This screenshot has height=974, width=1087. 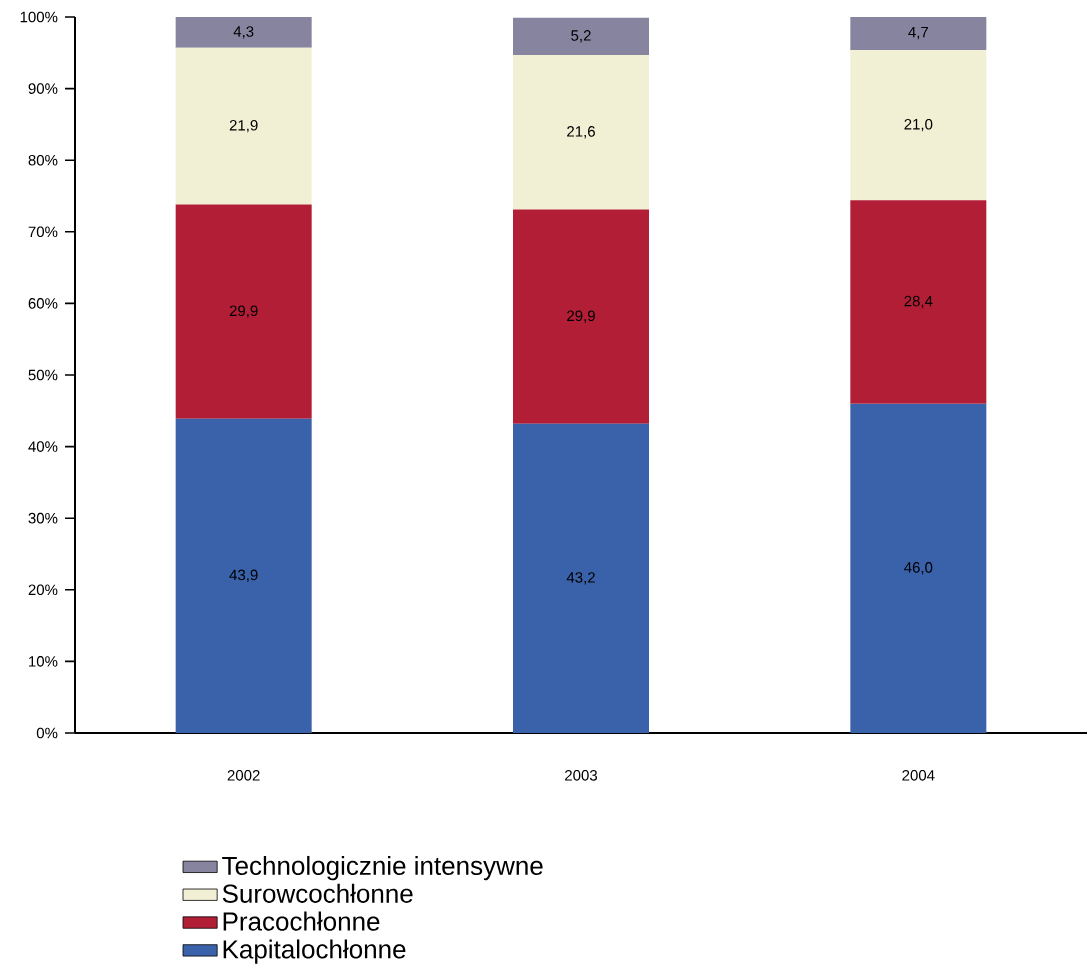 I want to click on y-tick-label: 30%, so click(x=43, y=518).